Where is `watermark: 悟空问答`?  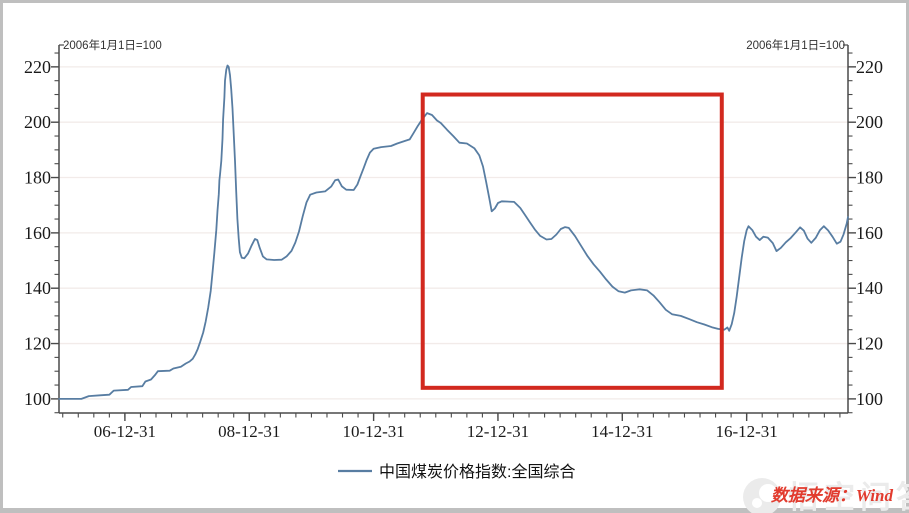 watermark: 悟空问答 is located at coordinates (826, 495).